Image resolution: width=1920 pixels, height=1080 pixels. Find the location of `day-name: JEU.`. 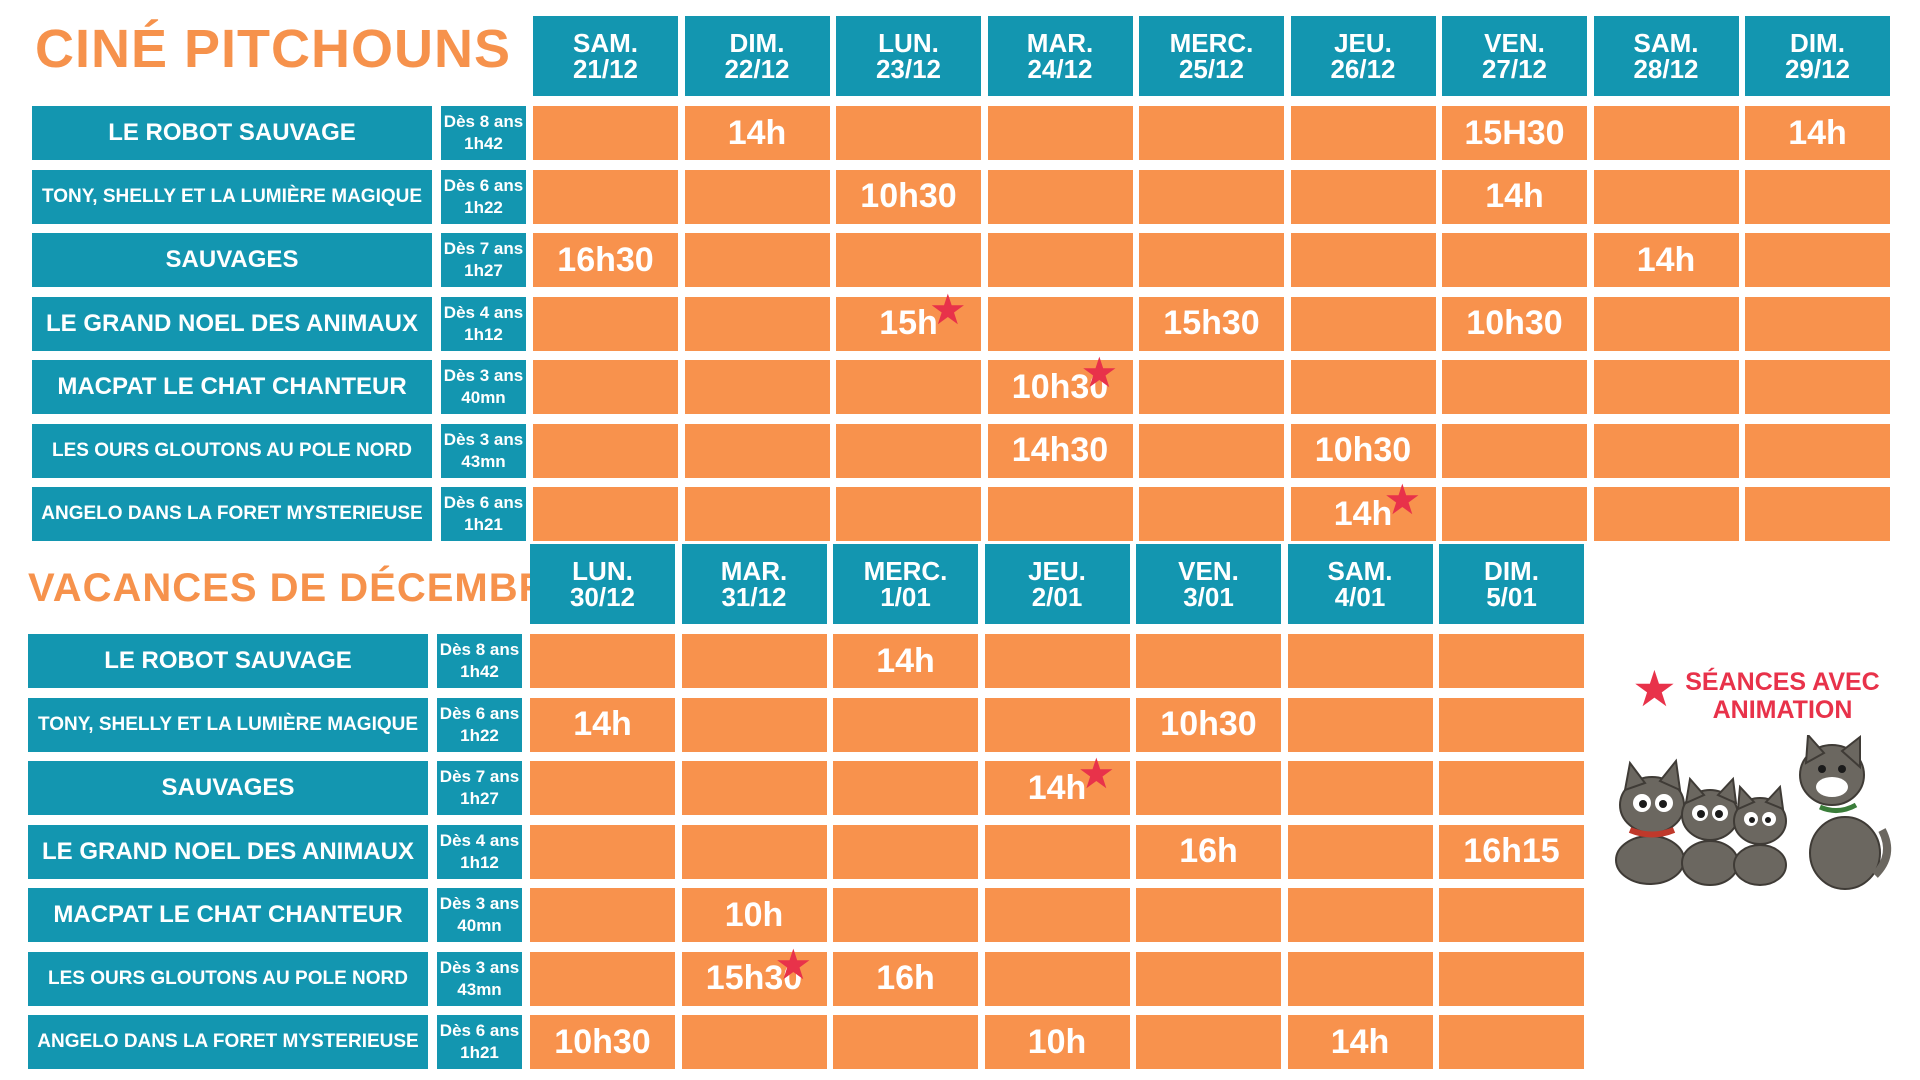

day-name: JEU. is located at coordinates (1363, 43).